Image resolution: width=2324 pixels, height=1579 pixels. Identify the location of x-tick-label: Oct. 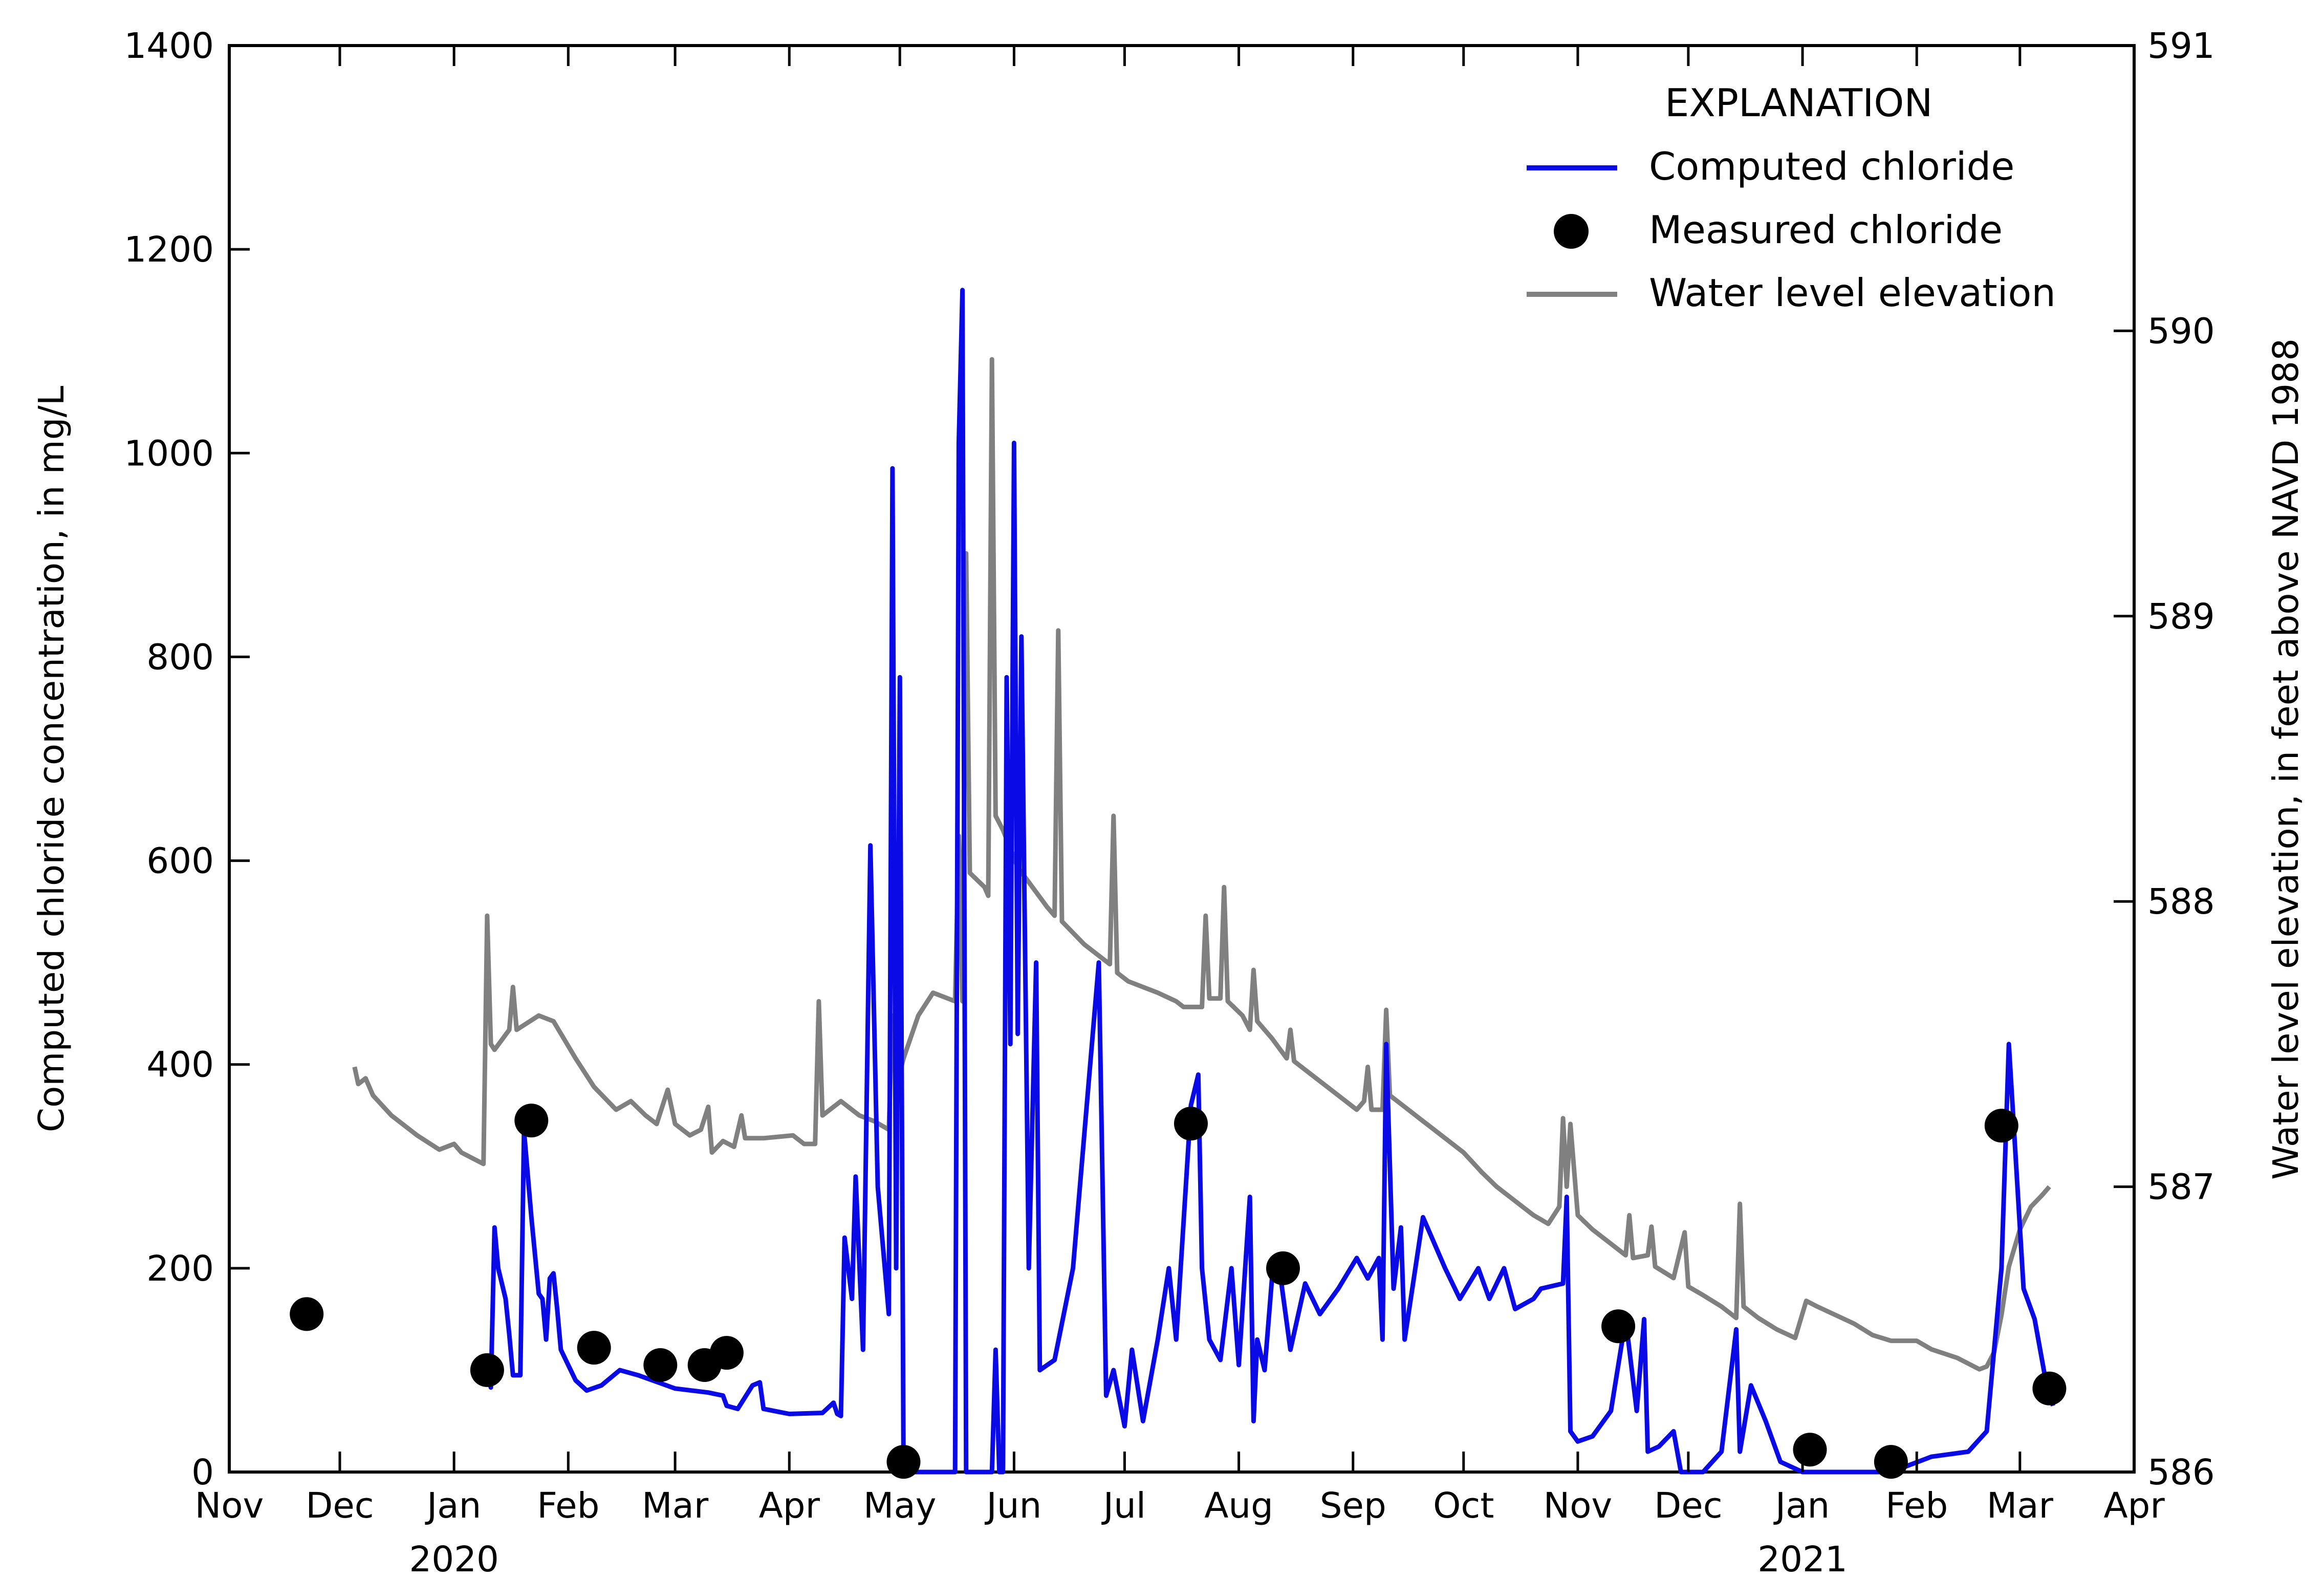
(1463, 1505).